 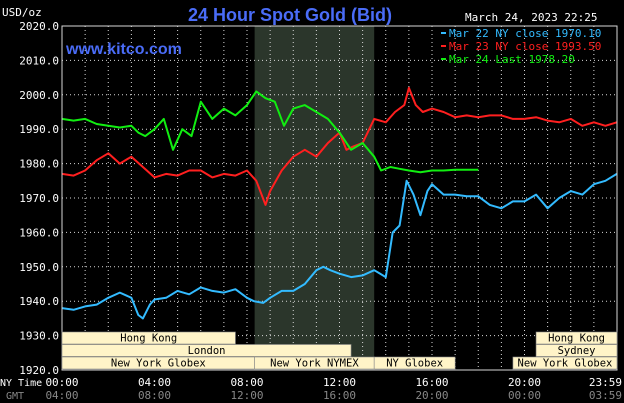 I want to click on chart-title: 24 Hour Spot Gold (Bid), so click(x=290, y=15).